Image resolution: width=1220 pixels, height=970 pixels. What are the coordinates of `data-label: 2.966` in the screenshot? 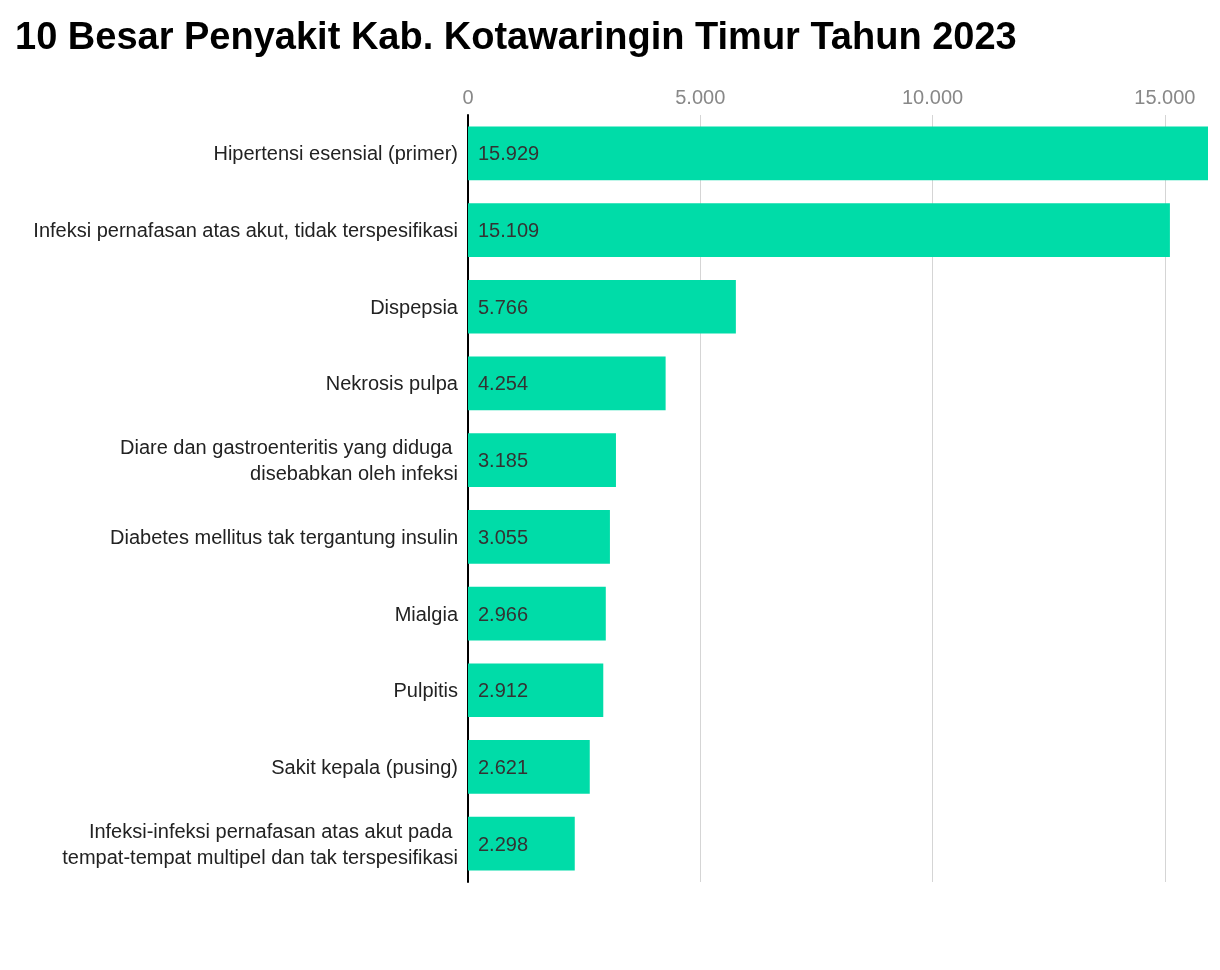 It's located at (503, 613).